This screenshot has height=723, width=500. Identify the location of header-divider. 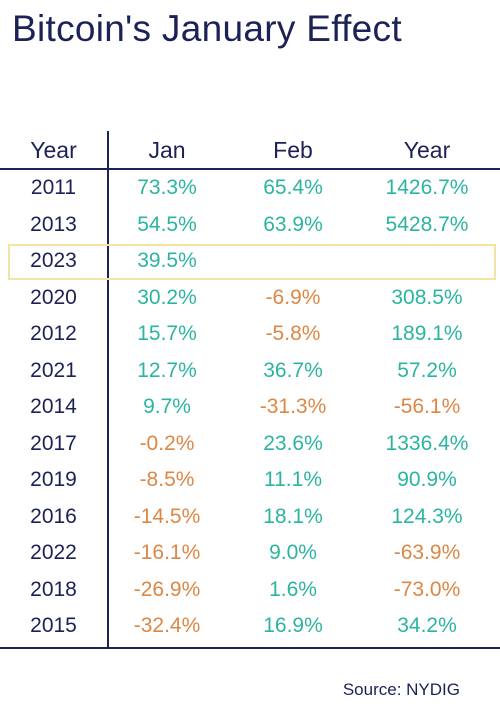
(250, 169).